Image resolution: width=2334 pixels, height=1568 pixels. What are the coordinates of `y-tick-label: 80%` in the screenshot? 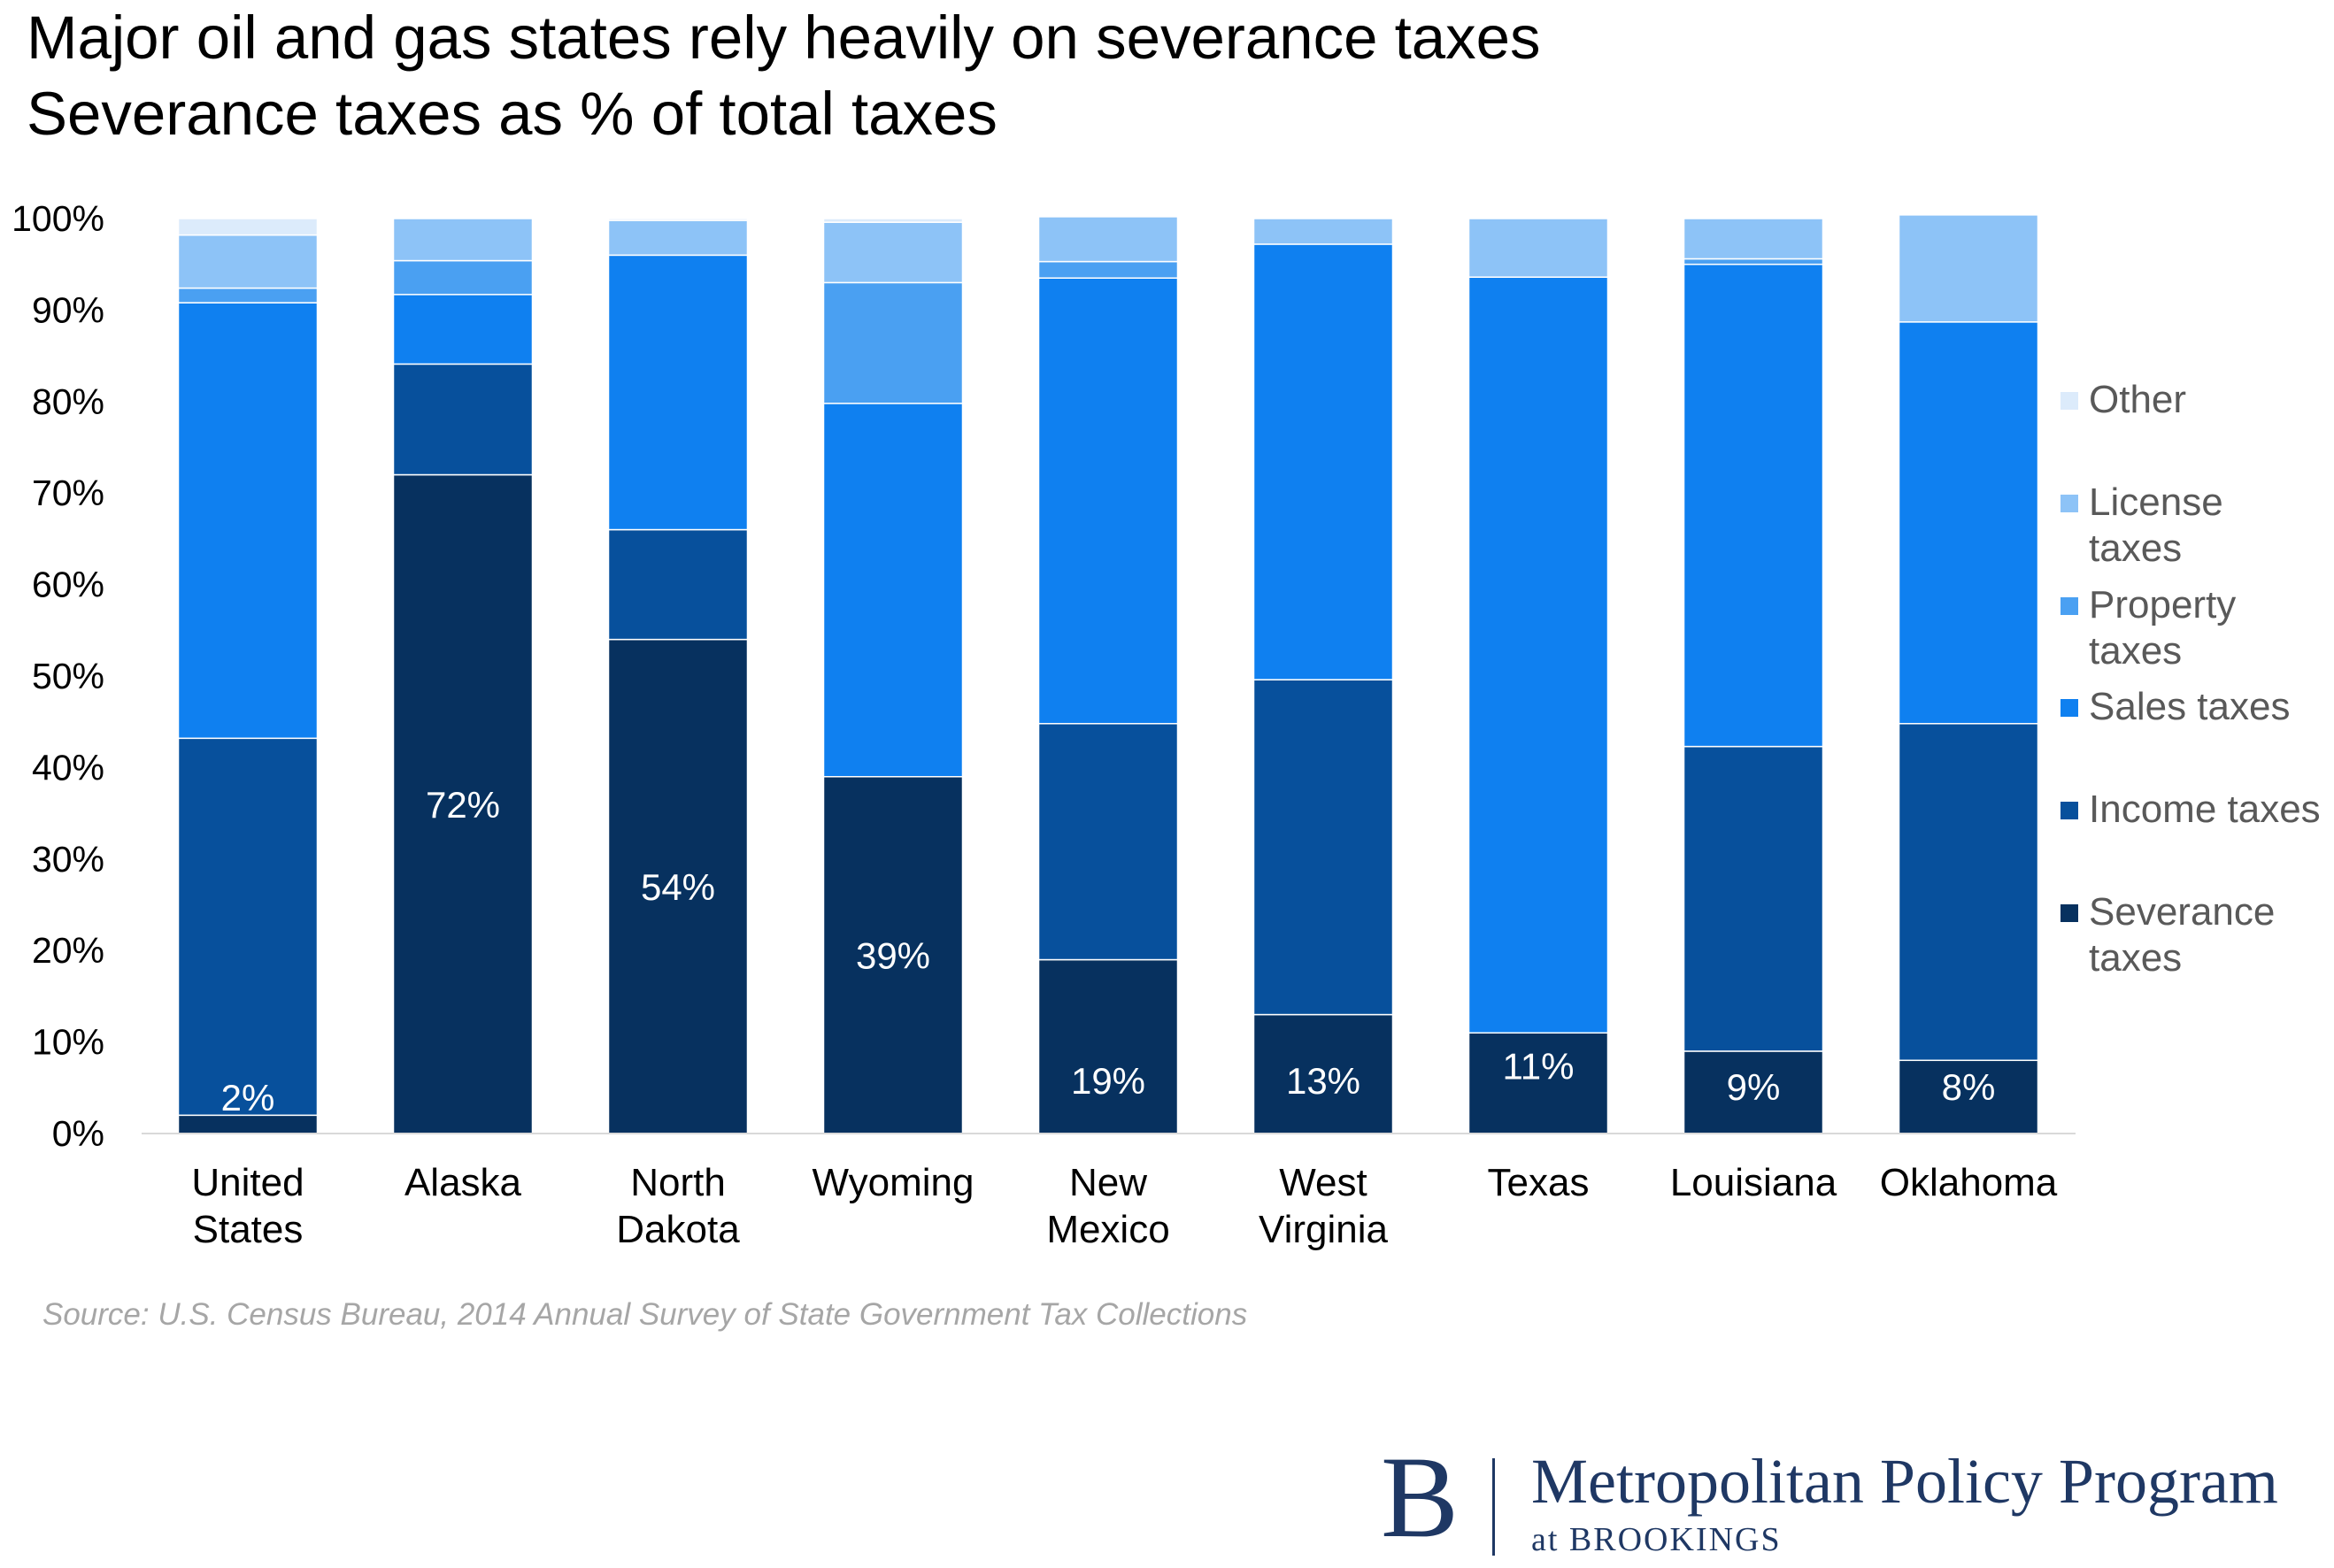 It's located at (68, 401).